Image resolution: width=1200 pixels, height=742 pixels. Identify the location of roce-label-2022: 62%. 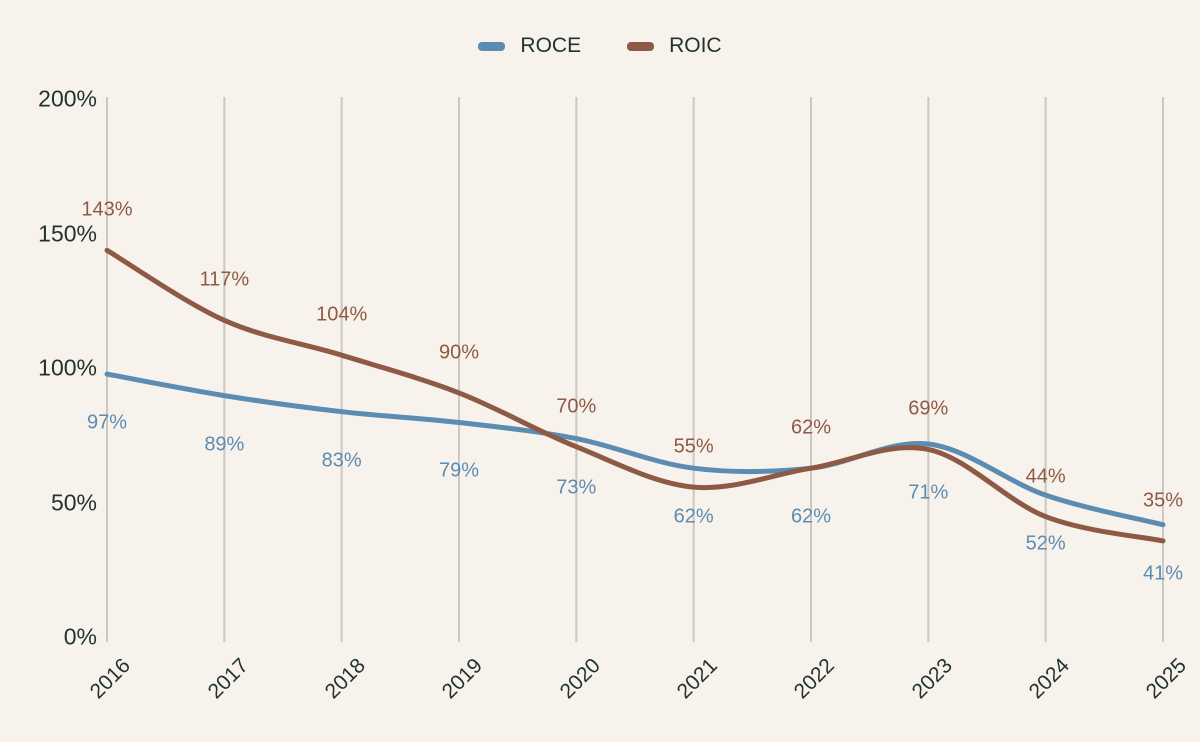
(810, 516).